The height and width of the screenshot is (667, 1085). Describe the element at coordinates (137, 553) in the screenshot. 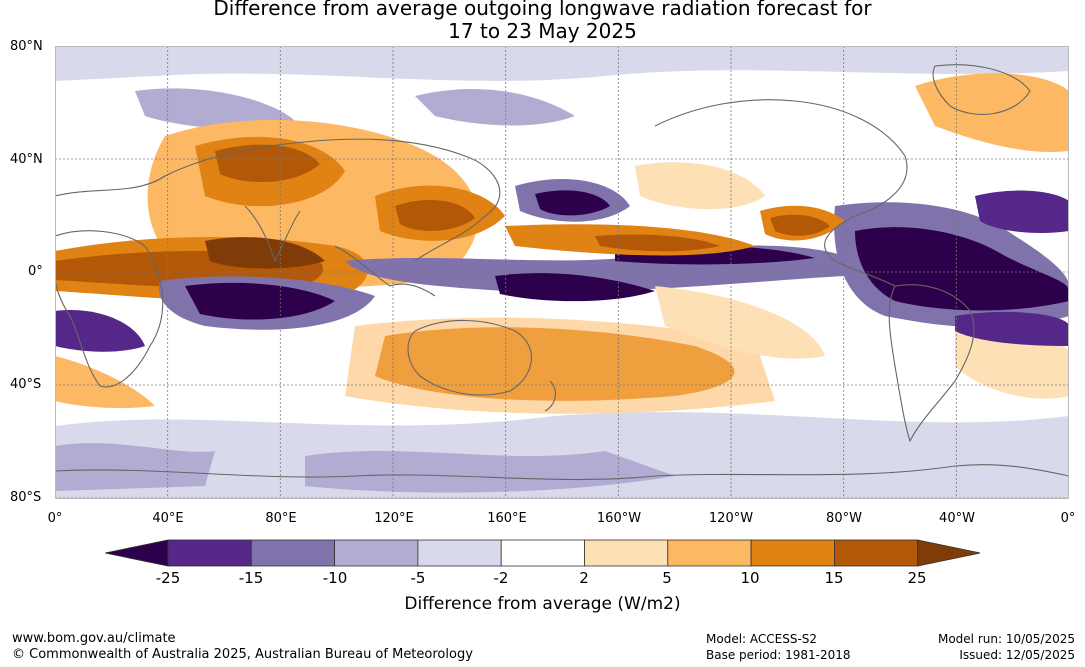

I see `color-bar-extend-low` at that location.